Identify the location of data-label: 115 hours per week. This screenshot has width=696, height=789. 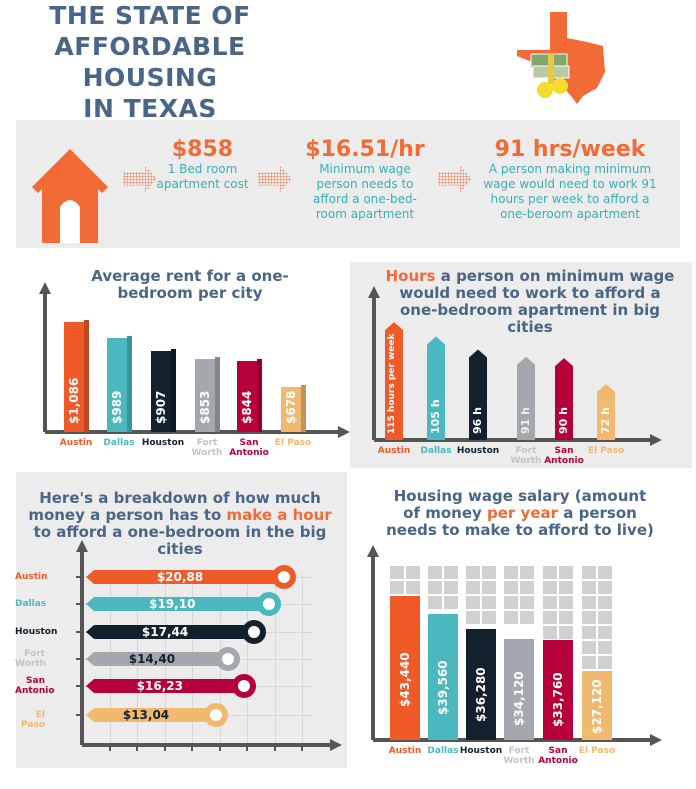
(392, 383).